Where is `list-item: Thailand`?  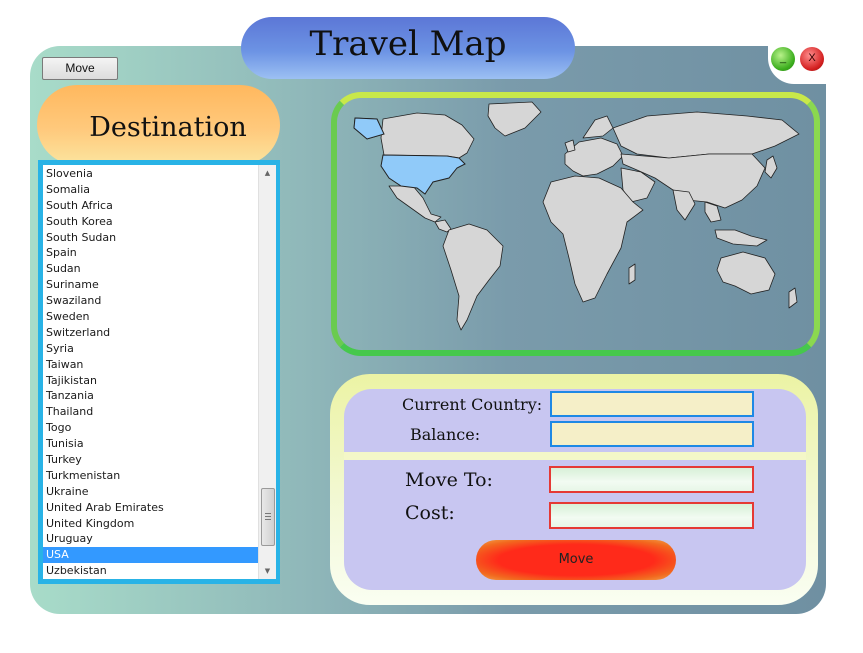 list-item: Thailand is located at coordinates (70, 412).